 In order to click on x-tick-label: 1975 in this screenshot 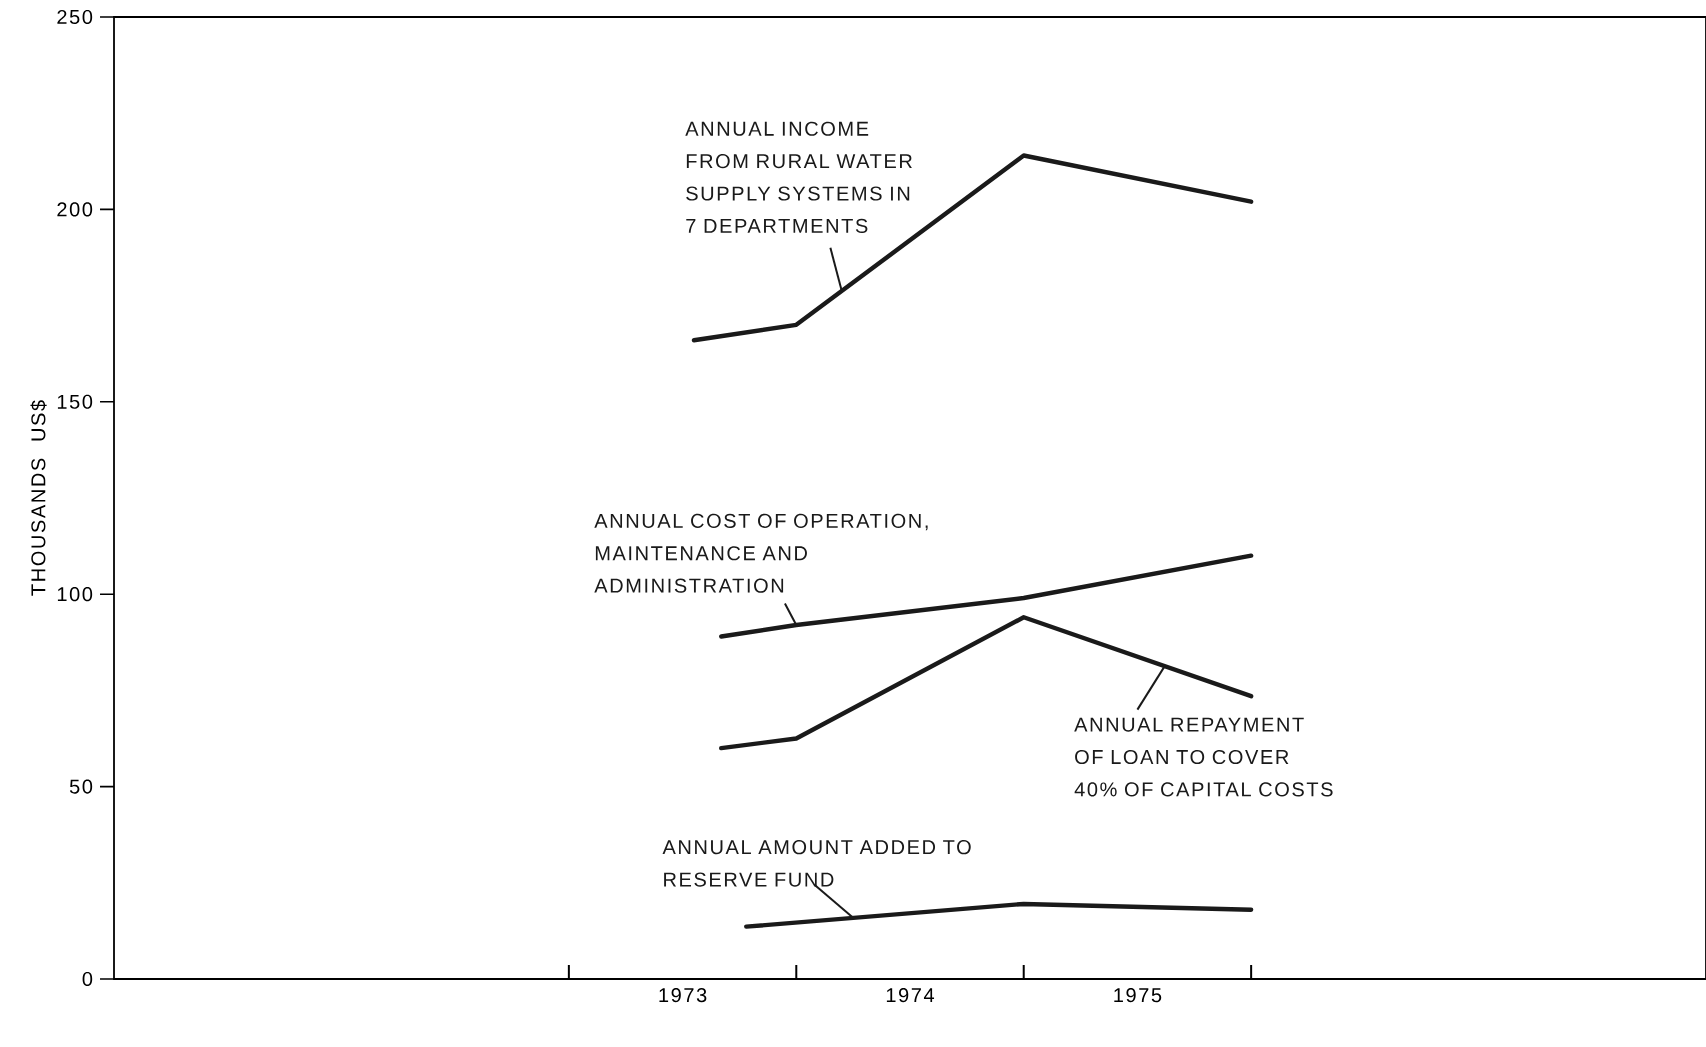, I will do `click(1138, 995)`.